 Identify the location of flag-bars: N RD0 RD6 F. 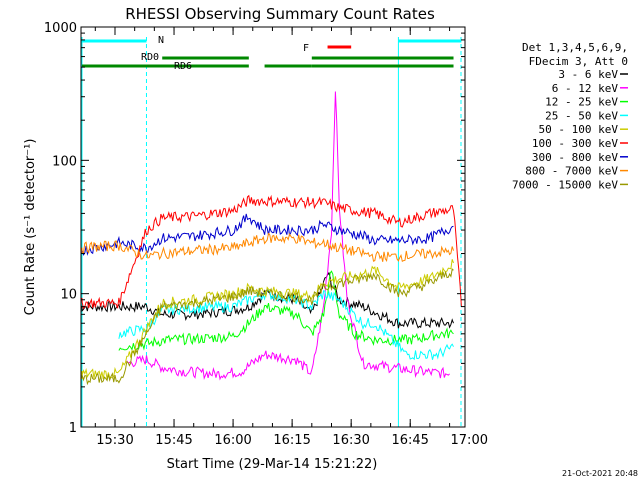
(272, 53).